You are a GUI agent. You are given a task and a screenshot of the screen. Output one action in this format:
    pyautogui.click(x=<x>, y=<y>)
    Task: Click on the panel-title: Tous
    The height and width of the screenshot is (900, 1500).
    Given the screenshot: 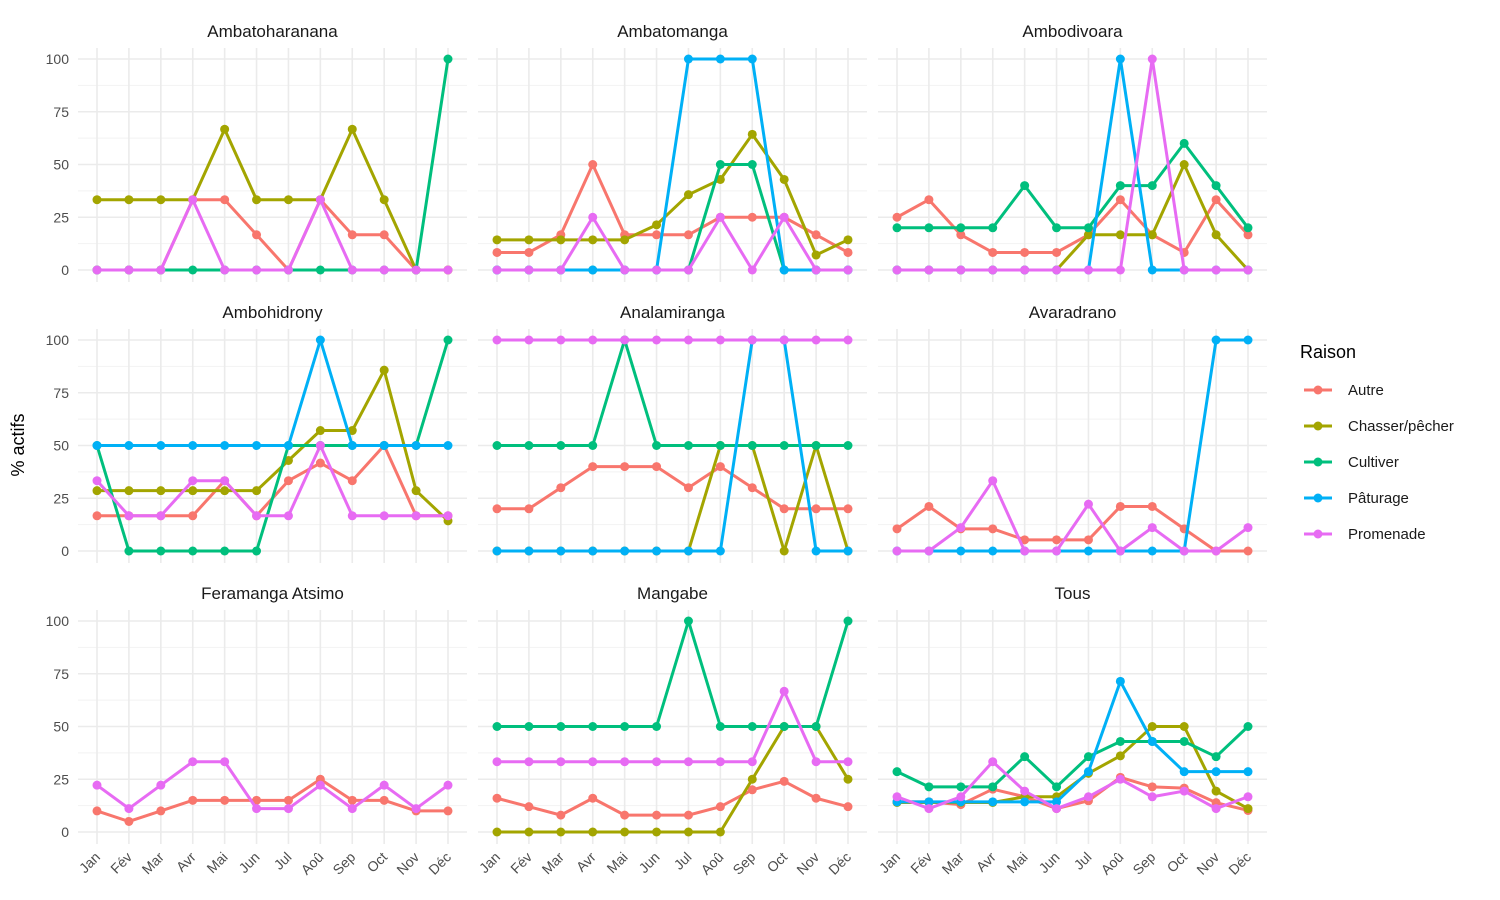 What is the action you would take?
    pyautogui.click(x=1073, y=593)
    